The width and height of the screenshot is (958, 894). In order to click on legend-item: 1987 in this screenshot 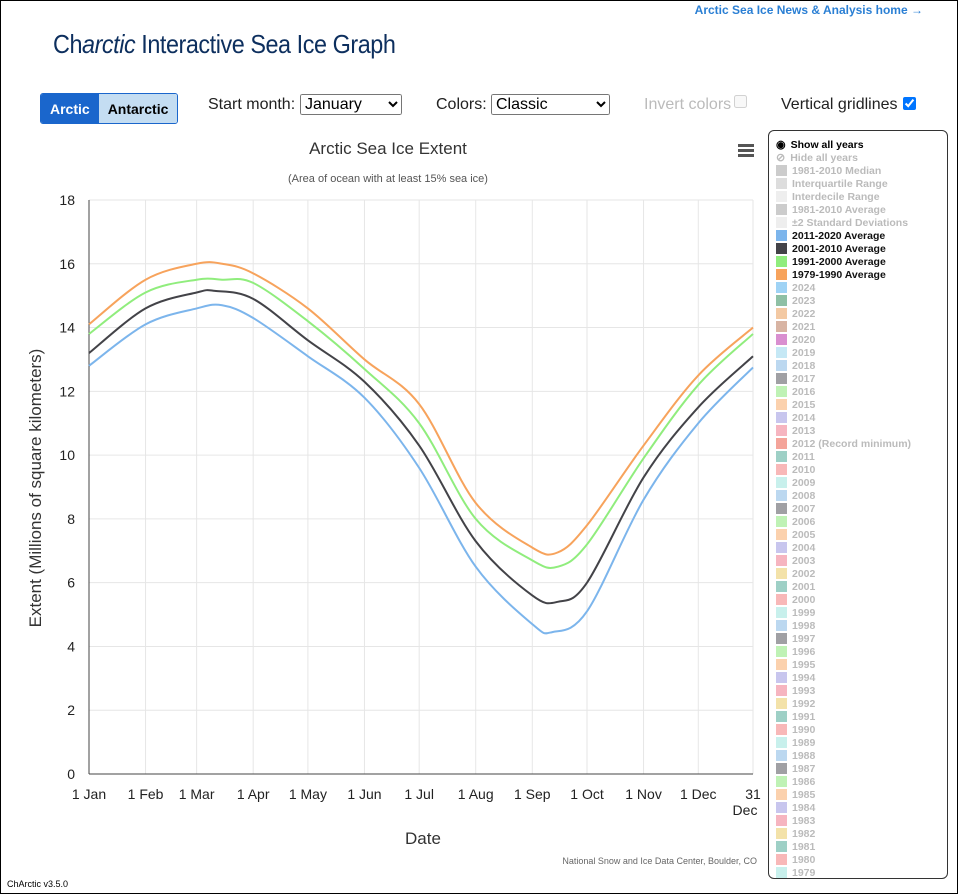, I will do `click(795, 768)`.